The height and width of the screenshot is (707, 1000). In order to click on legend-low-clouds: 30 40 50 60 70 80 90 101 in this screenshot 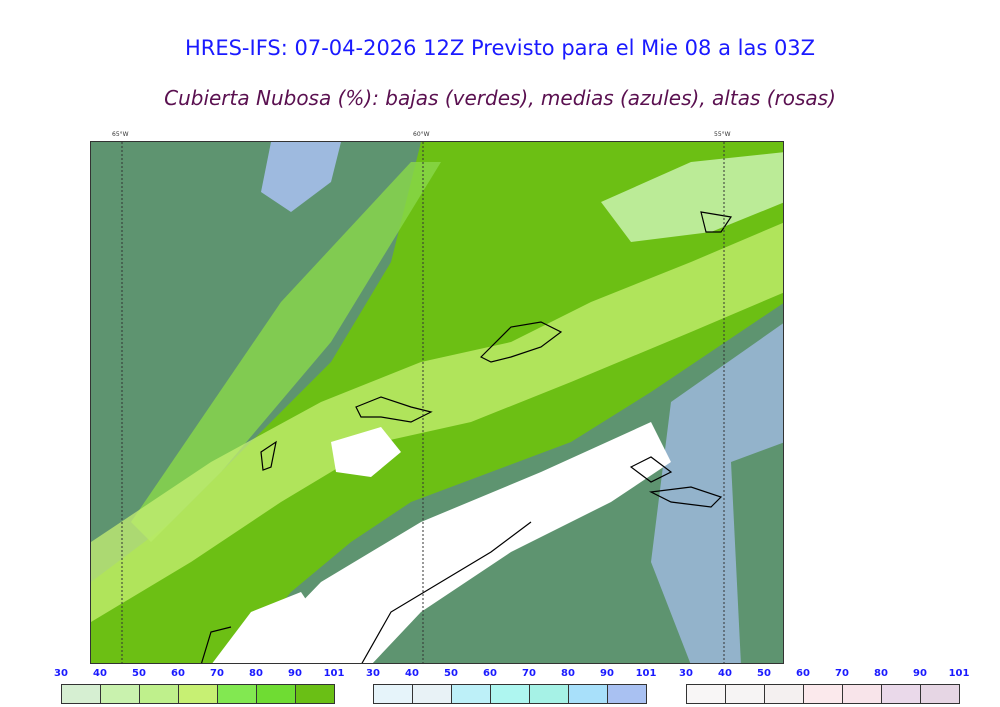, I will do `click(199, 686)`.